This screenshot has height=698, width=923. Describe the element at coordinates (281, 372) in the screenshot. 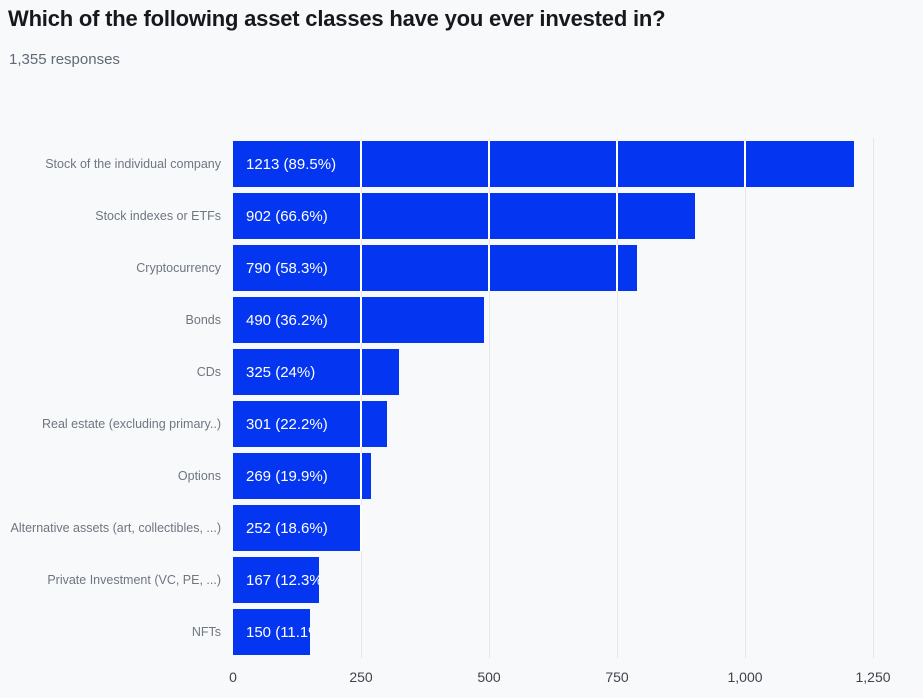

I see `bar-value-label: 325 (24%)` at that location.